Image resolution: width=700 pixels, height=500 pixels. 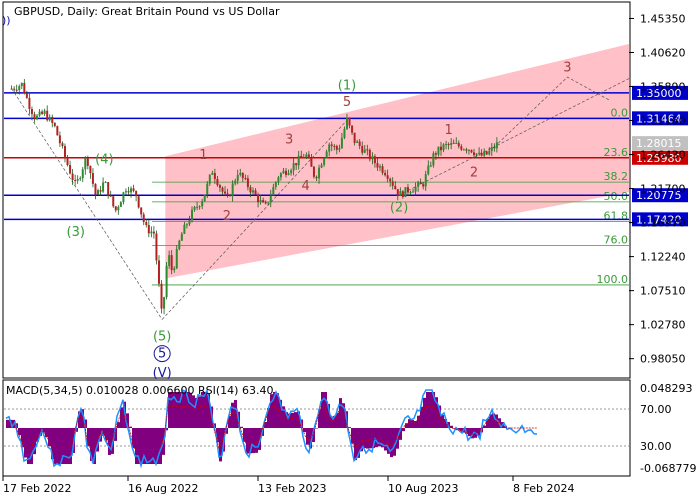 What do you see at coordinates (271, 428) in the screenshot?
I see `macd-signal-line` at bounding box center [271, 428].